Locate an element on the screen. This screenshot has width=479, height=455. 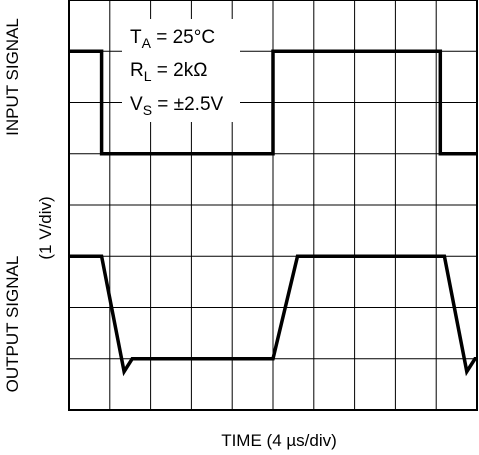
y-axis-label-input: INPUT SIGNAL is located at coordinates (12, 77).